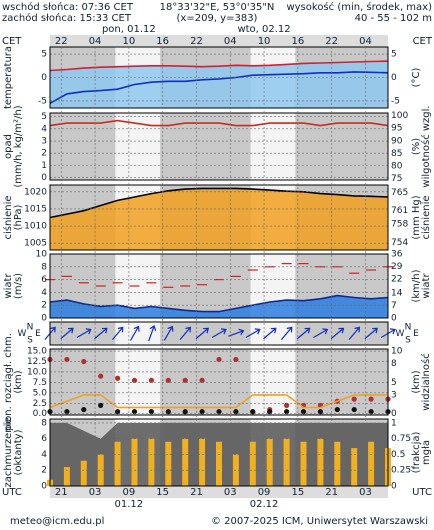 This screenshot has width=434, height=530. What do you see at coordinates (35, 192) in the screenshot?
I see `y-tick-label: 1020` at bounding box center [35, 192].